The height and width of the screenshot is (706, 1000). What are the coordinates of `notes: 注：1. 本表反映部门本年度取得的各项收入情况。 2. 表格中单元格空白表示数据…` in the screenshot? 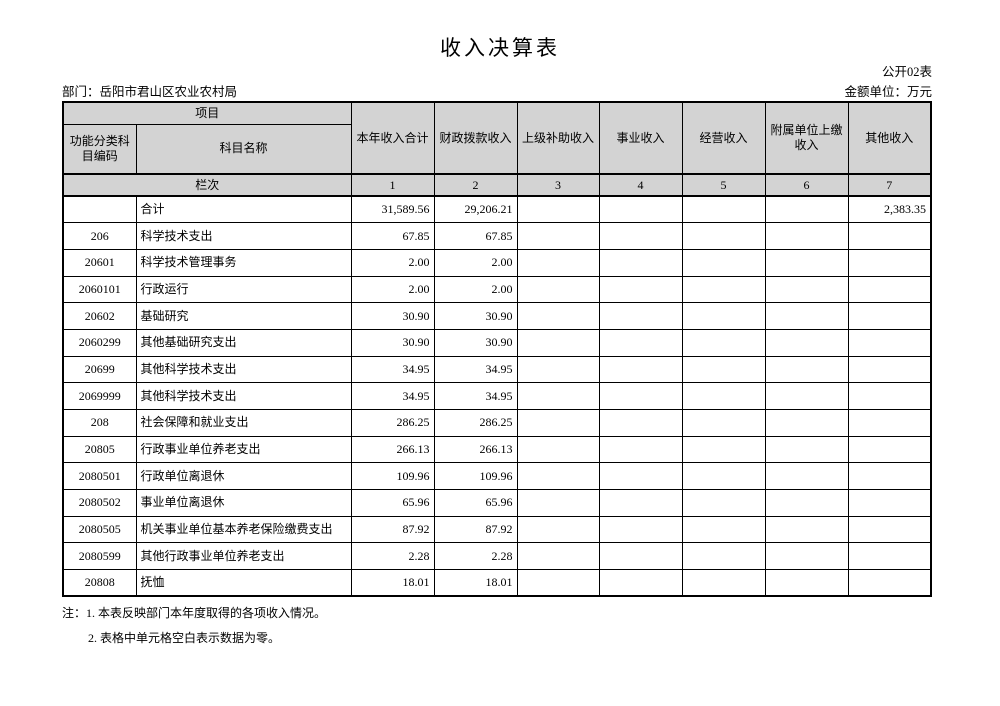 It's located at (194, 626).